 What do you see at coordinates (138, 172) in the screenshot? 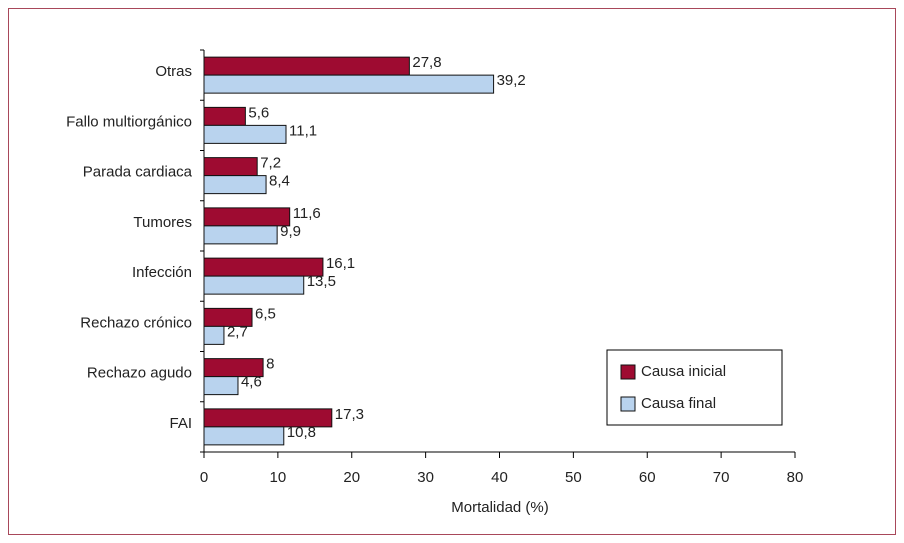
I see `y-tick-label: Parada cardiaca` at bounding box center [138, 172].